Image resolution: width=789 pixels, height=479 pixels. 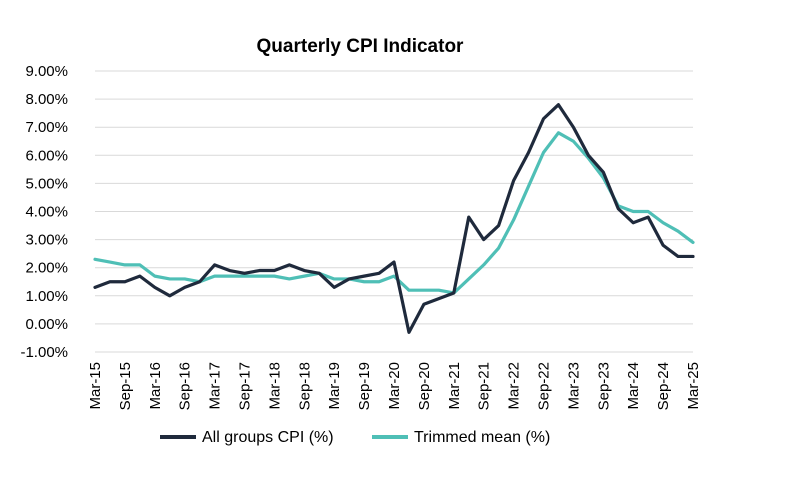 I want to click on x-tick-label: Sep-19, so click(x=364, y=386).